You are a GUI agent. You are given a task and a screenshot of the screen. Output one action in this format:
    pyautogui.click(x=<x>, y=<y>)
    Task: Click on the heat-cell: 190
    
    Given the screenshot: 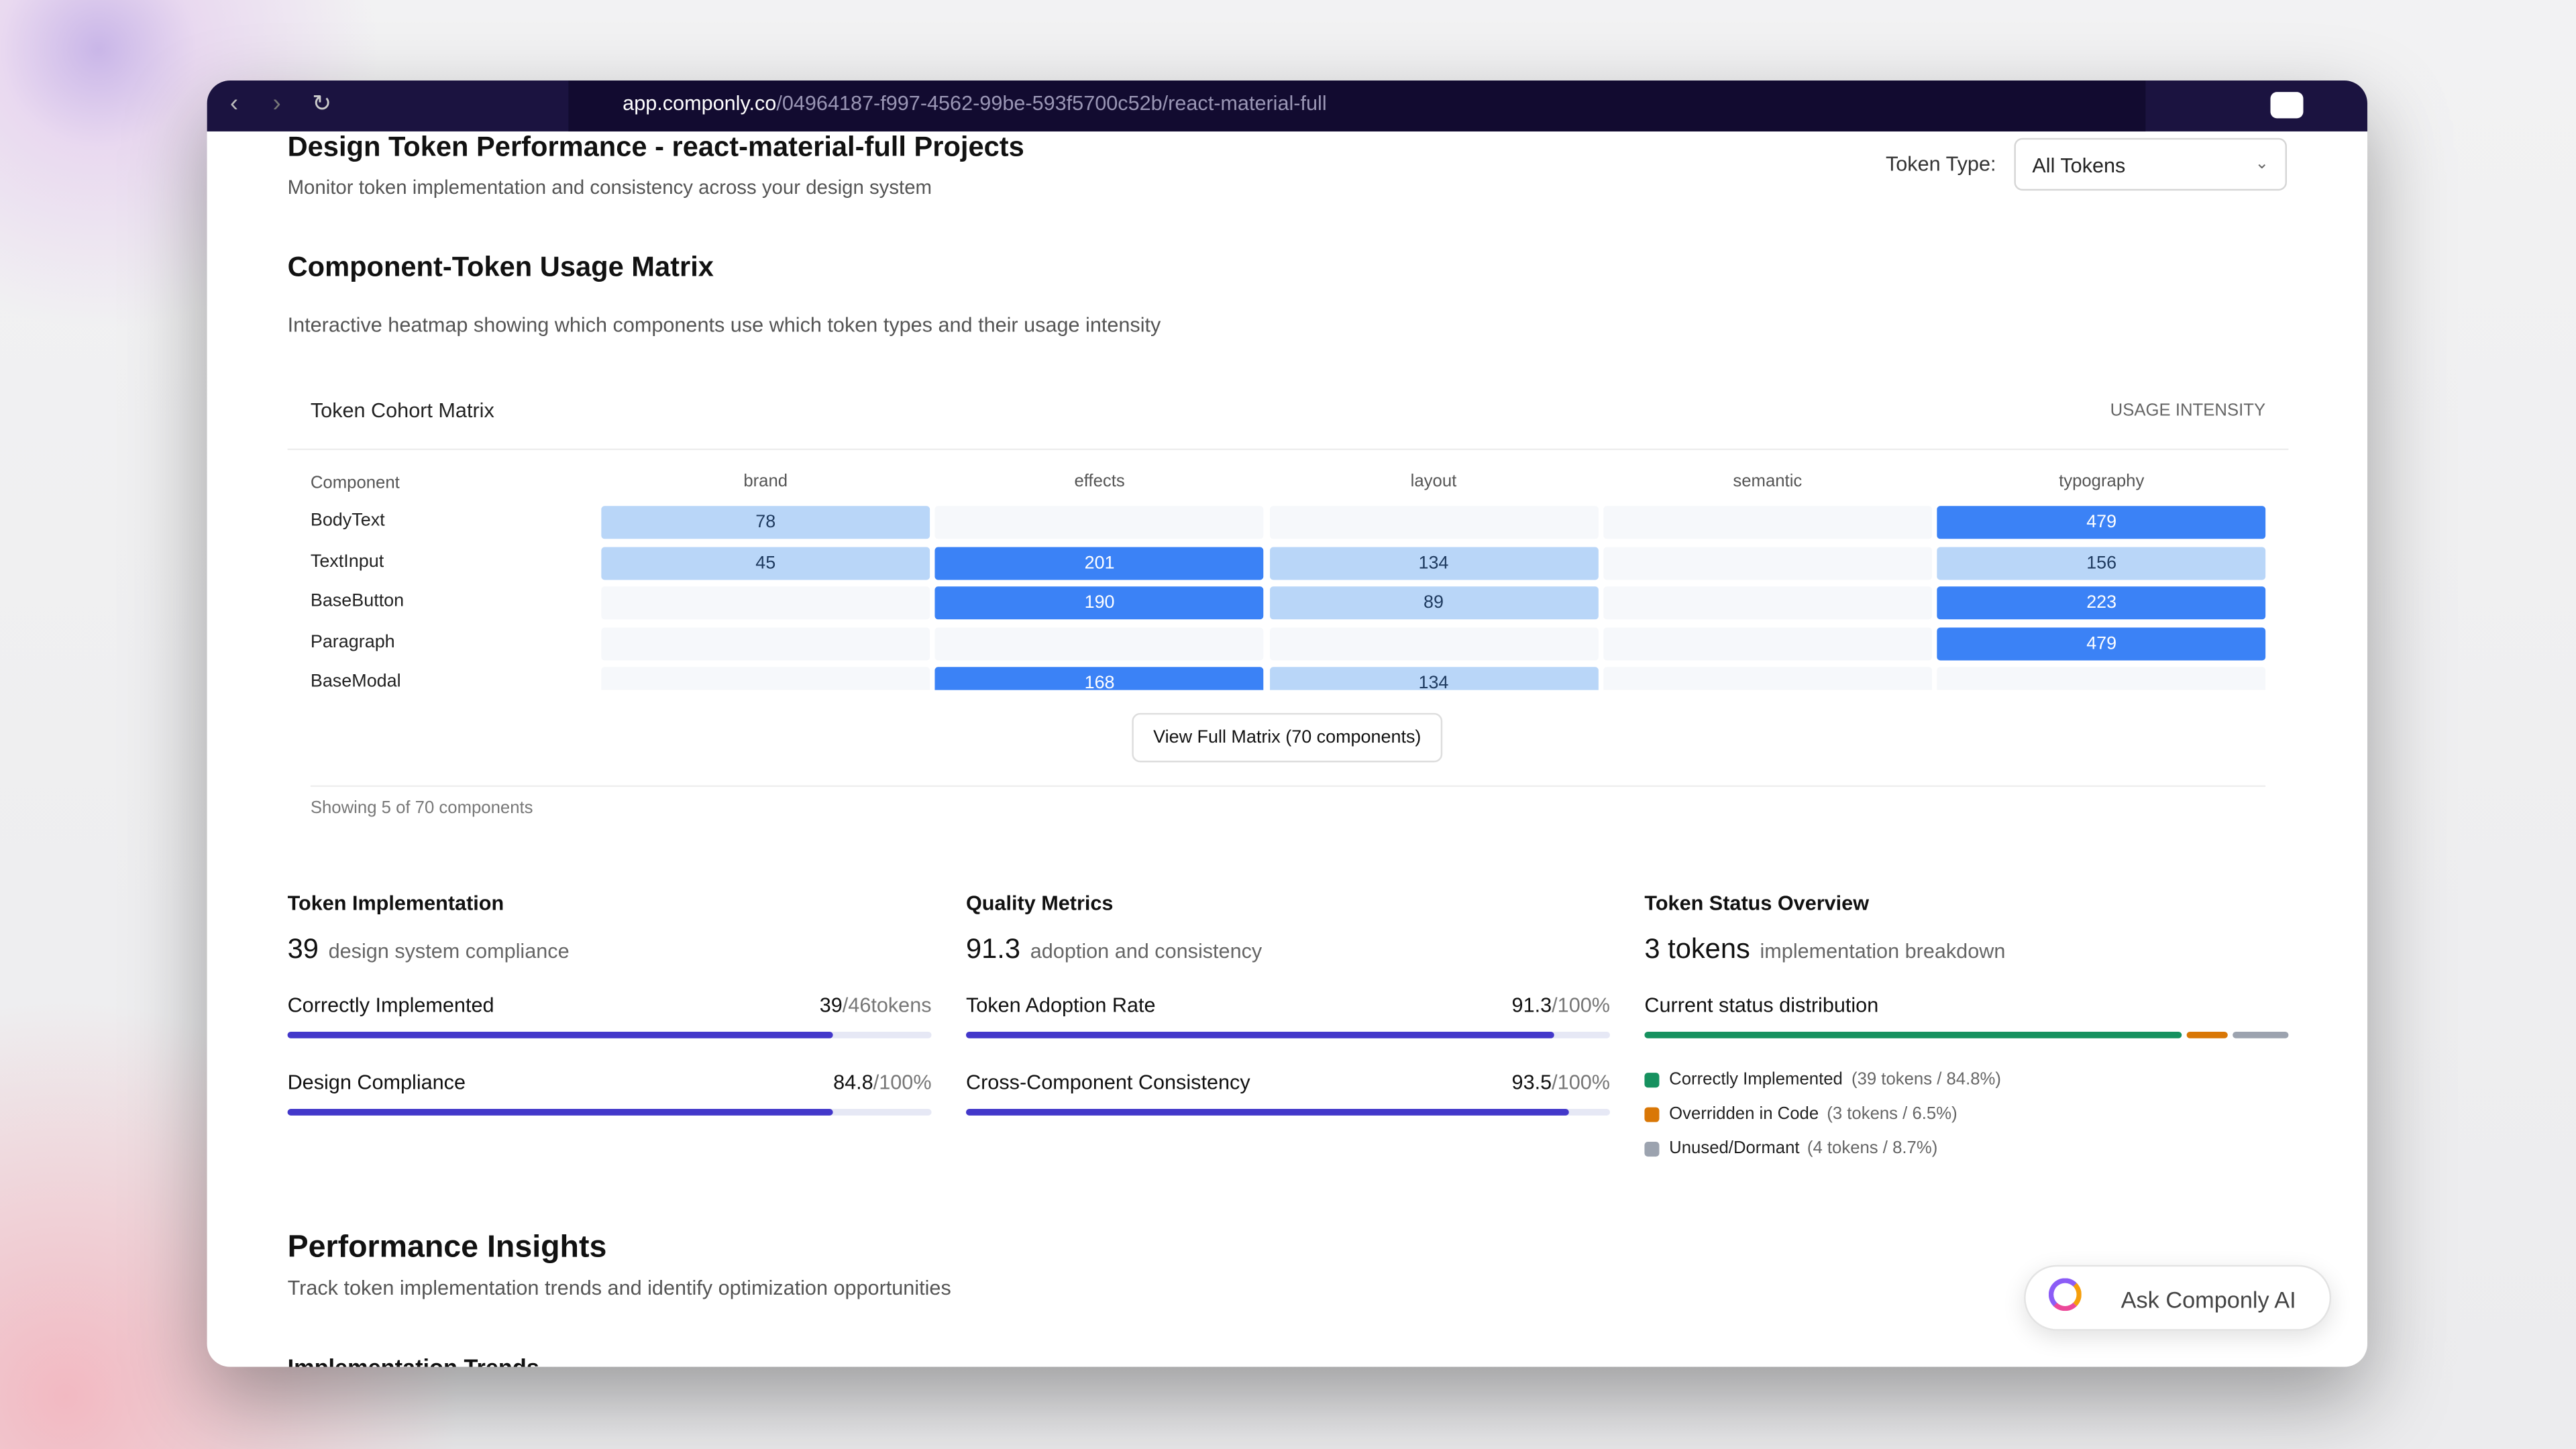 What is the action you would take?
    pyautogui.click(x=1099, y=603)
    